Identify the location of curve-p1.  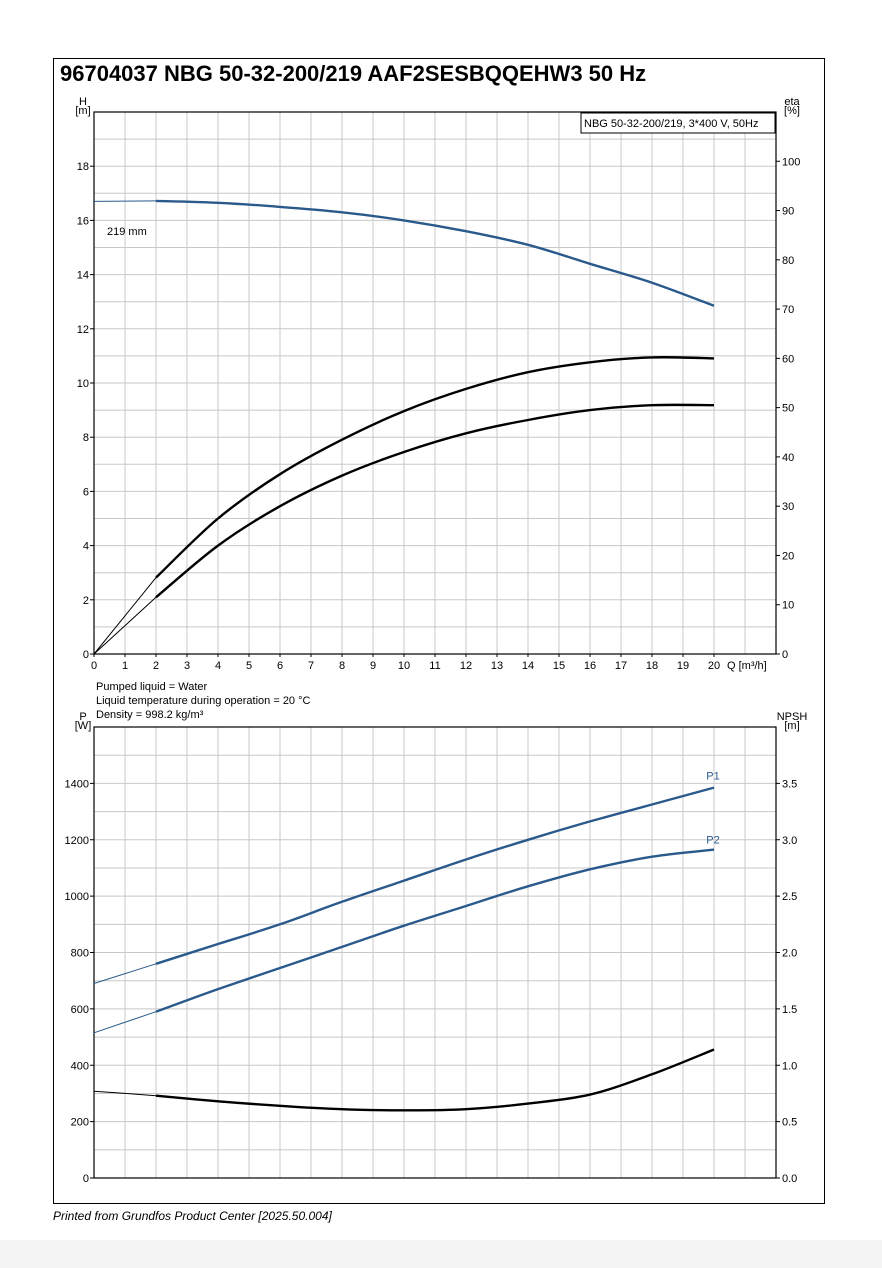
(435, 875).